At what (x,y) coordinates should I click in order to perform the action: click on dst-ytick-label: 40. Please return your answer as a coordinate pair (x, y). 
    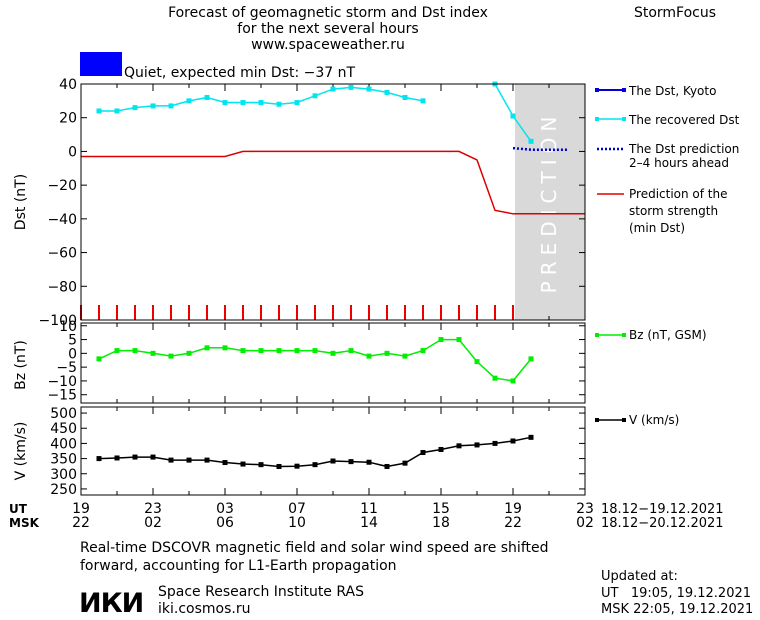
    Looking at the image, I should click on (68, 85).